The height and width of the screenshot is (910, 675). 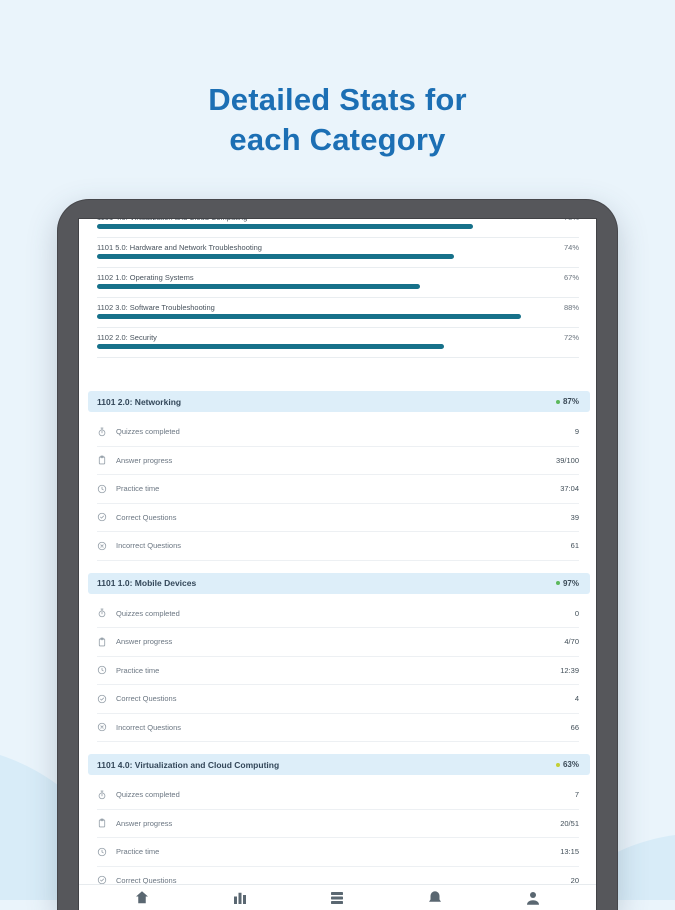 I want to click on stat-row: Incorrect Questions 66, so click(x=338, y=728).